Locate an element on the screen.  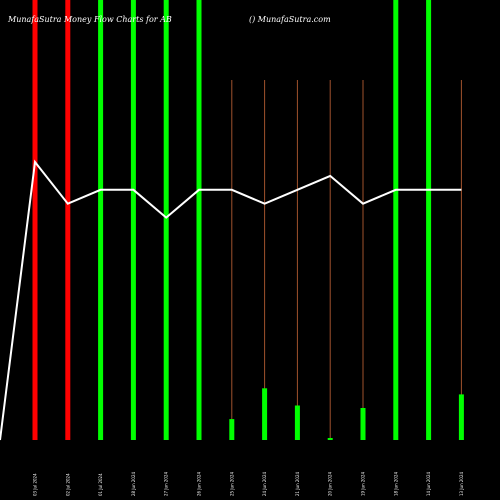
x-tick-label-12: 14 Jun 2024 is located at coordinates (428, 483).